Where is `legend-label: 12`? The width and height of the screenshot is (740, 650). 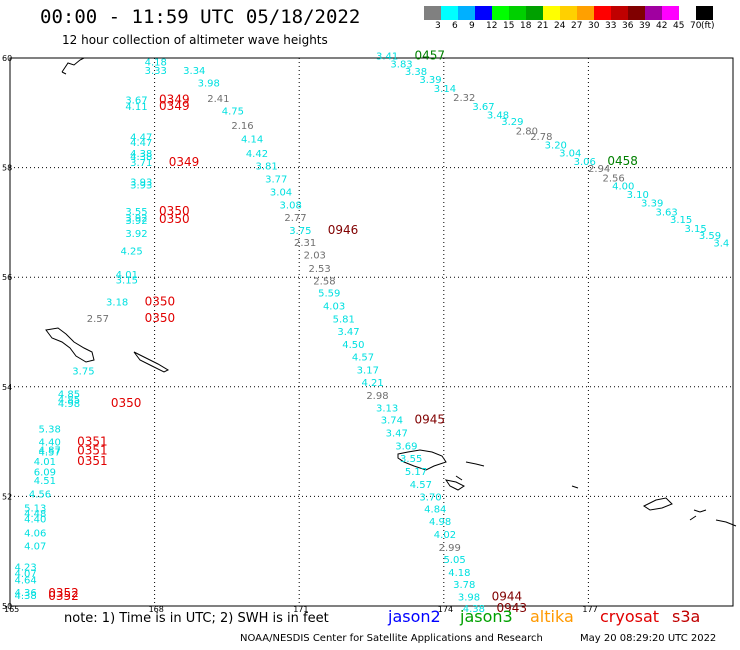 legend-label: 12 is located at coordinates (492, 26).